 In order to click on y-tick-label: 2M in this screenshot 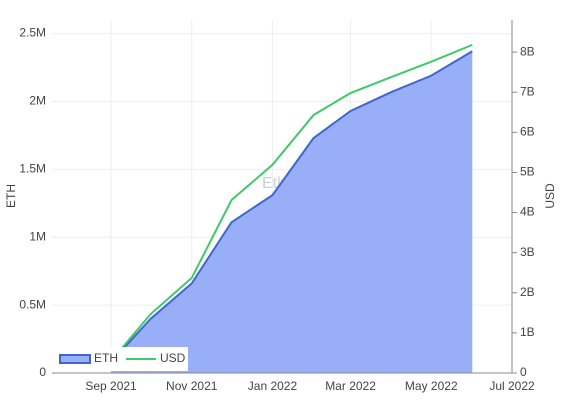, I will do `click(37, 101)`.